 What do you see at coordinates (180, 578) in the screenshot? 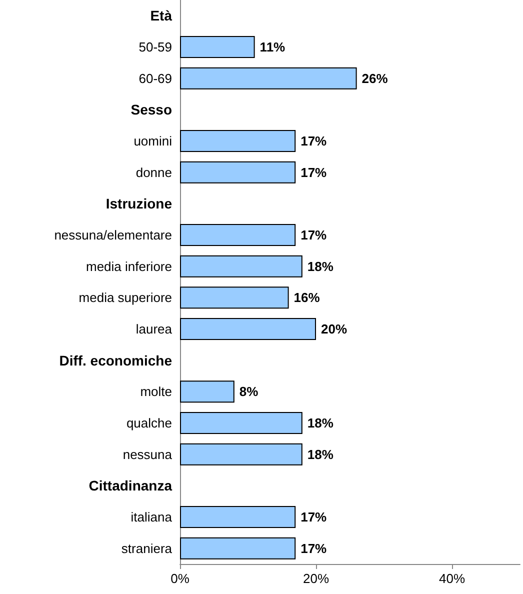
I see `x-tick-label: 0%` at bounding box center [180, 578].